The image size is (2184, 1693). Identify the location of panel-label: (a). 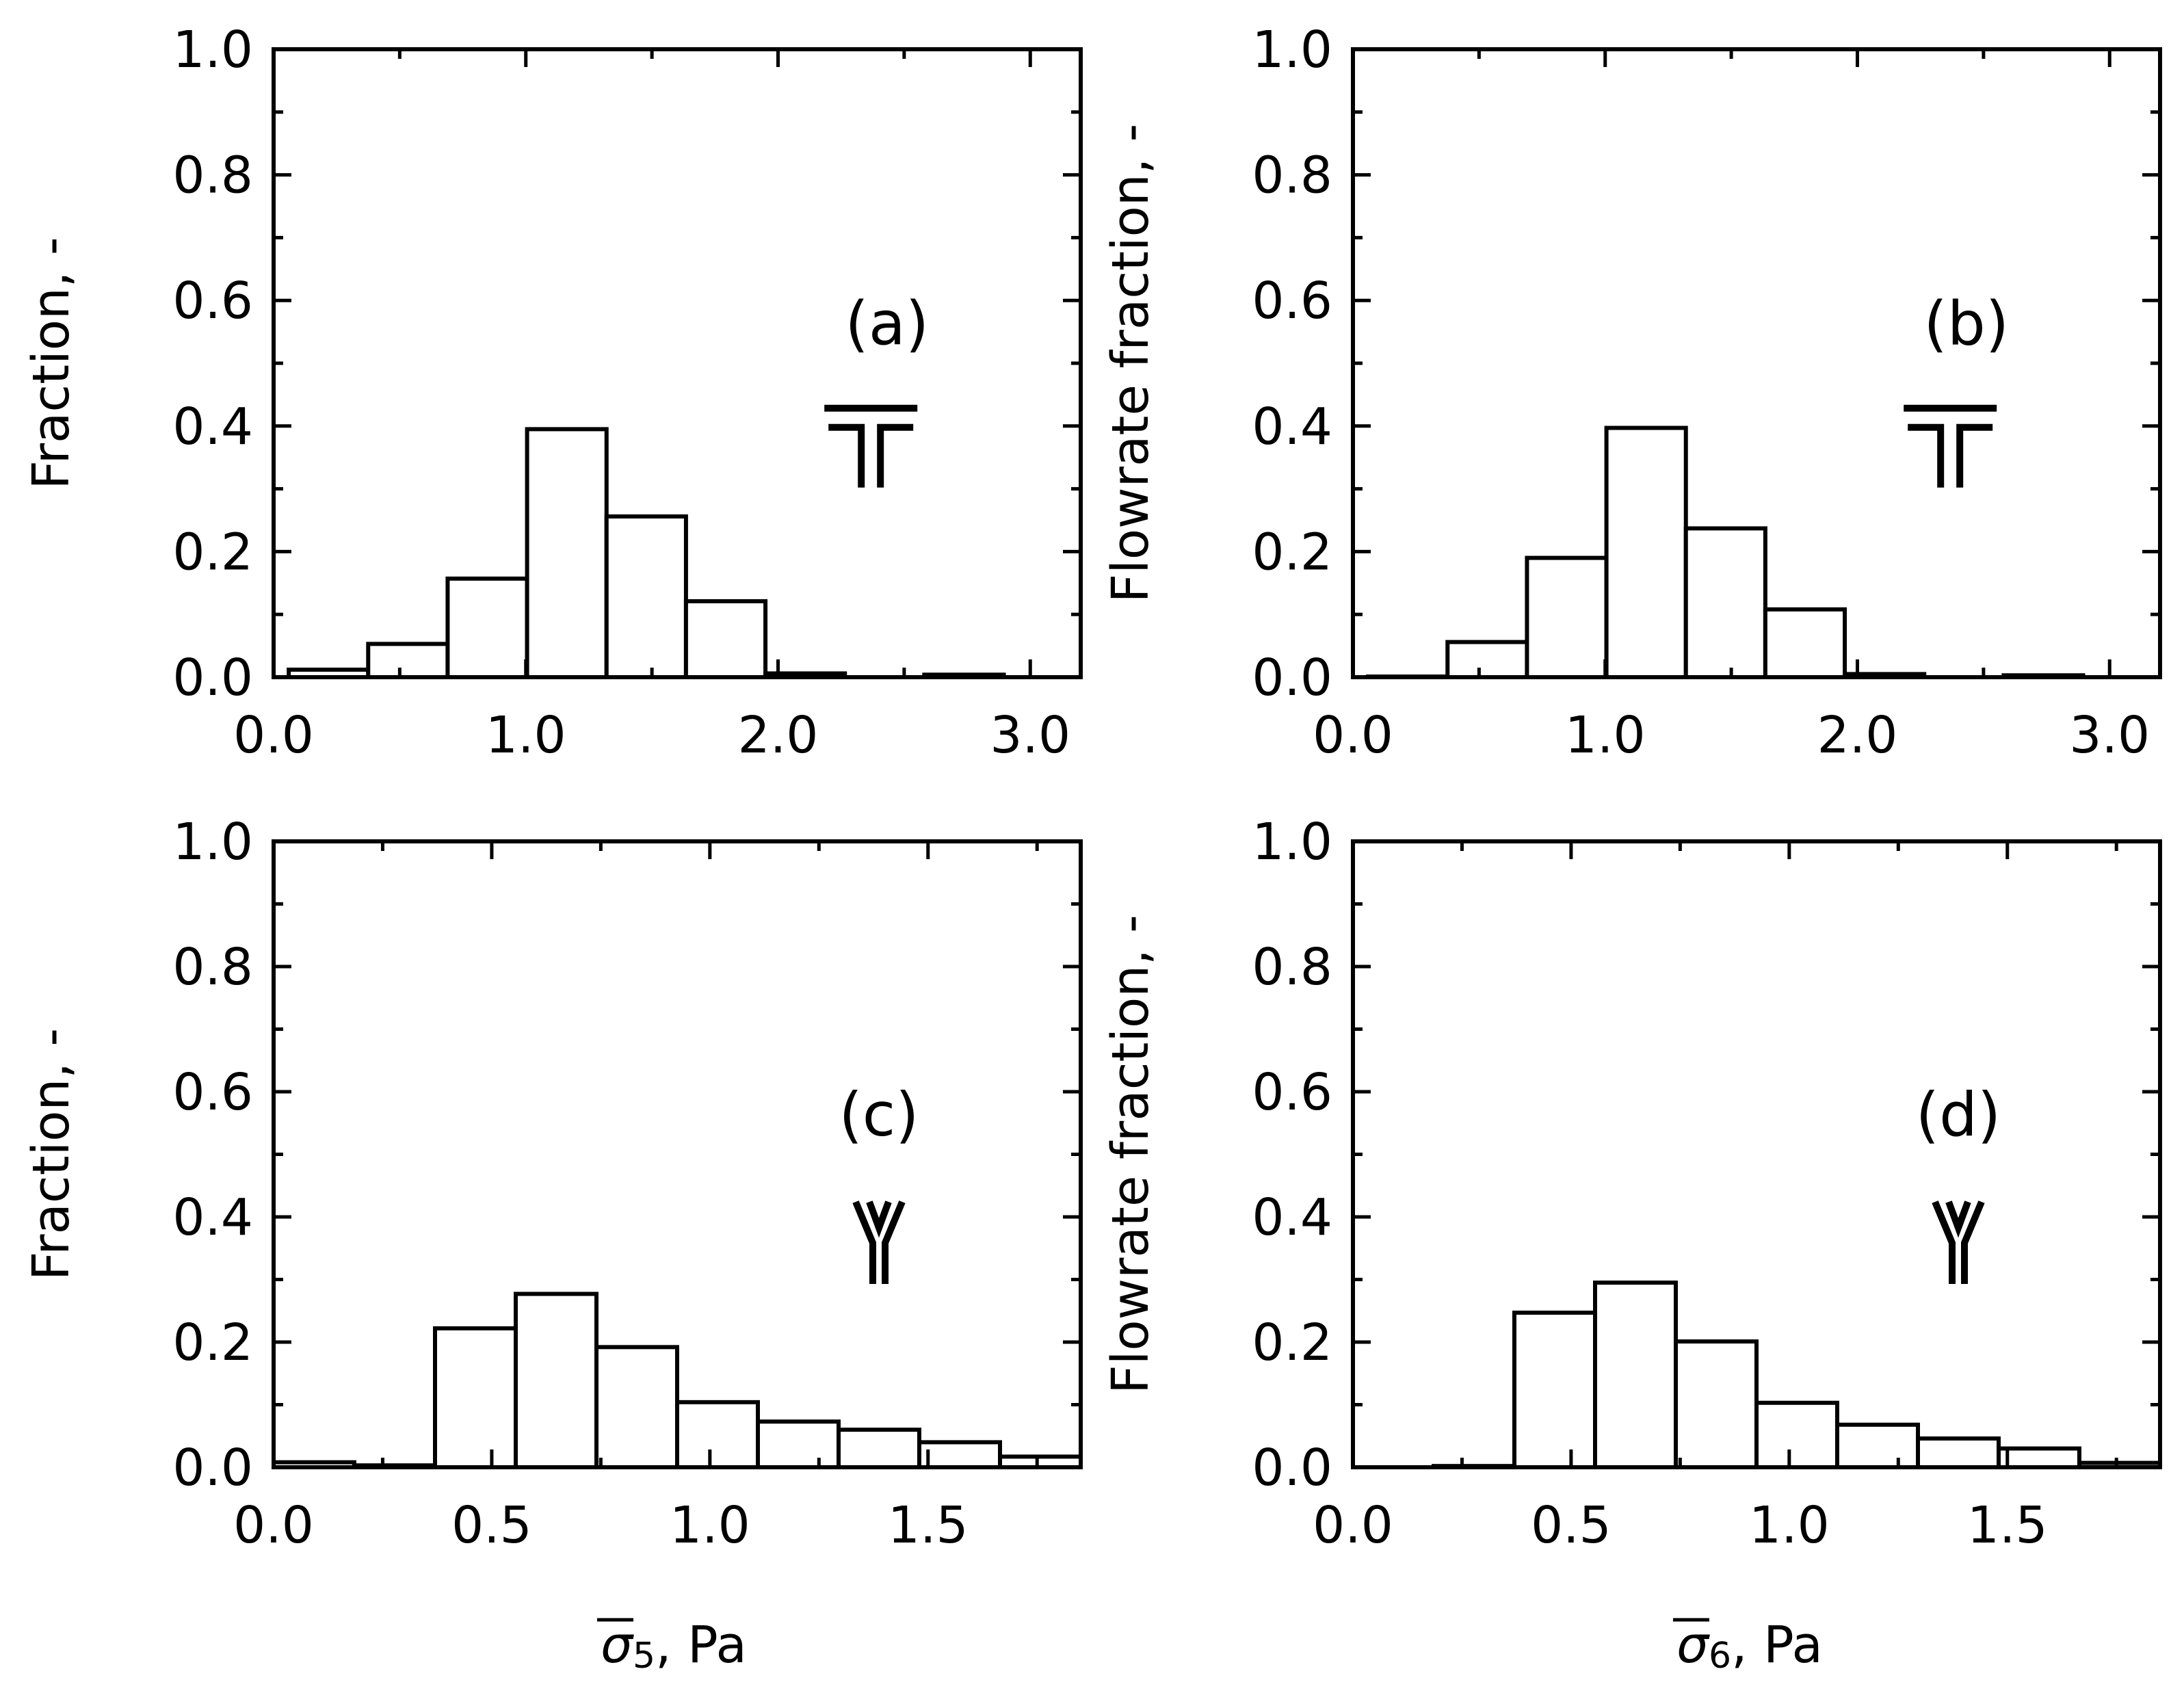
(887, 323).